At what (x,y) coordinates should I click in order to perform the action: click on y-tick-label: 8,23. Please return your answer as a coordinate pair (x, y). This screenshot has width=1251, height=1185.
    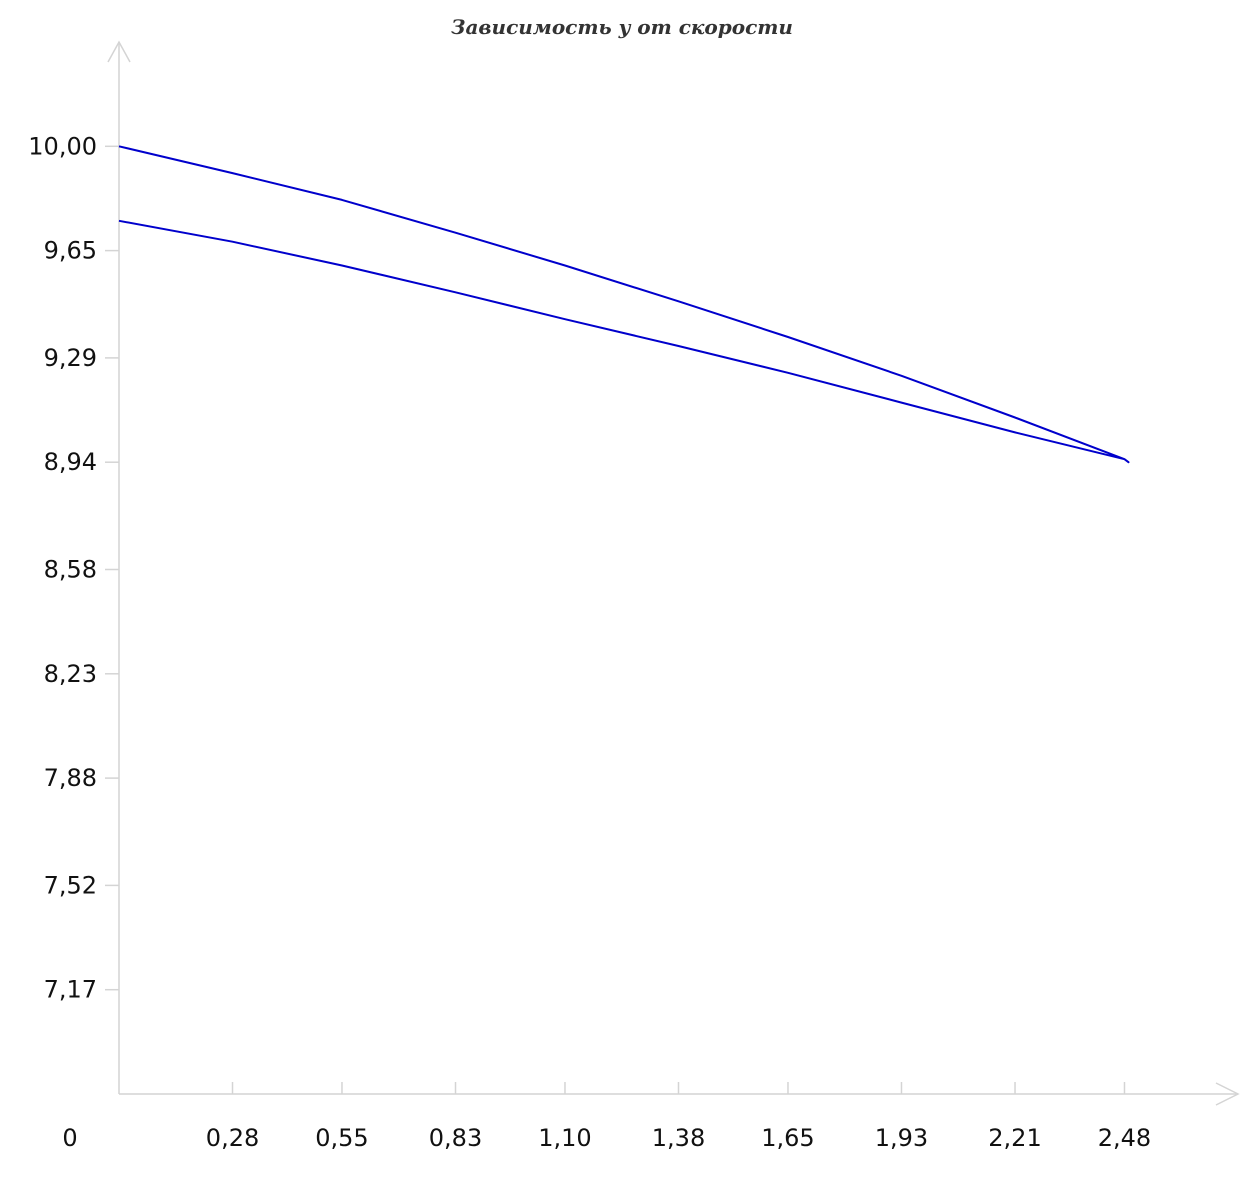
    Looking at the image, I should click on (70, 674).